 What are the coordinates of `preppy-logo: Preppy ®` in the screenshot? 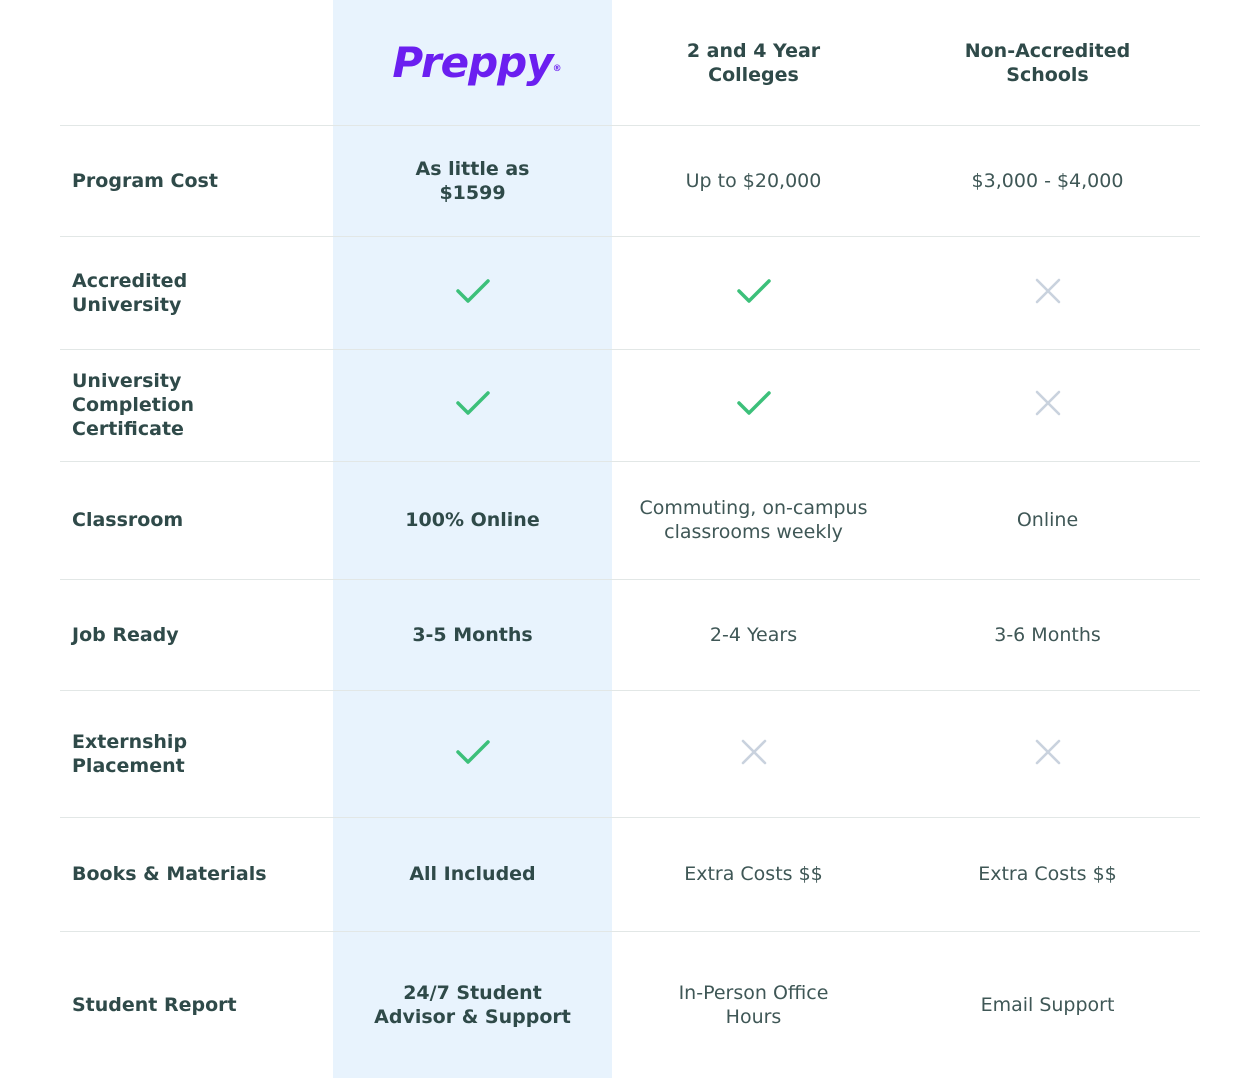 It's located at (477, 62).